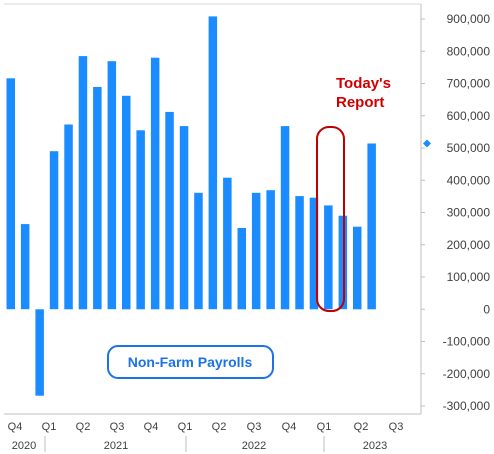 The height and width of the screenshot is (454, 494). What do you see at coordinates (486, 309) in the screenshot?
I see `y-tick-label: 0` at bounding box center [486, 309].